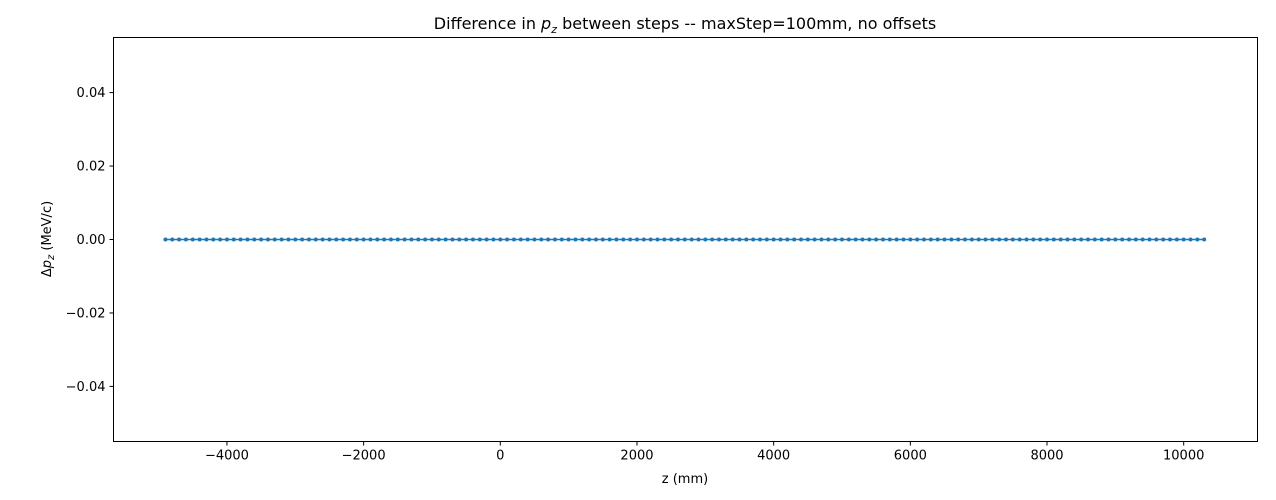  I want to click on y-tick-label: 0.04, so click(91, 93).